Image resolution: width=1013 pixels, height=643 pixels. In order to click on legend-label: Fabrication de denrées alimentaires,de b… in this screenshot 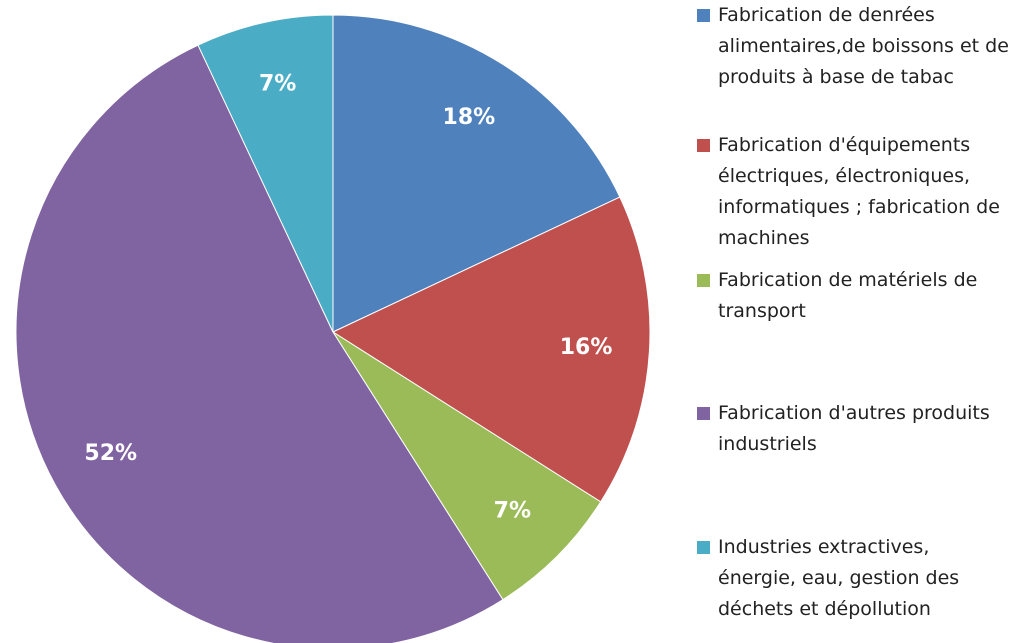, I will do `click(863, 46)`.